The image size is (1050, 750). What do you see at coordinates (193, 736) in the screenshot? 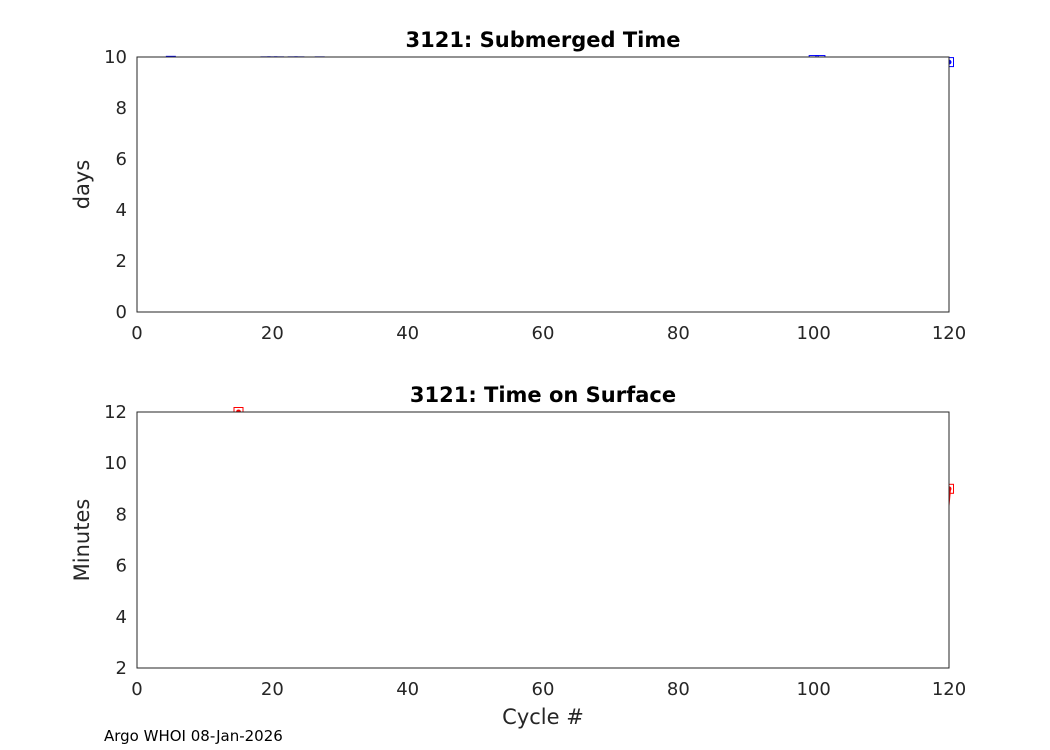
I see `footer-text: Argo WHOI 08-Jan-2026` at bounding box center [193, 736].